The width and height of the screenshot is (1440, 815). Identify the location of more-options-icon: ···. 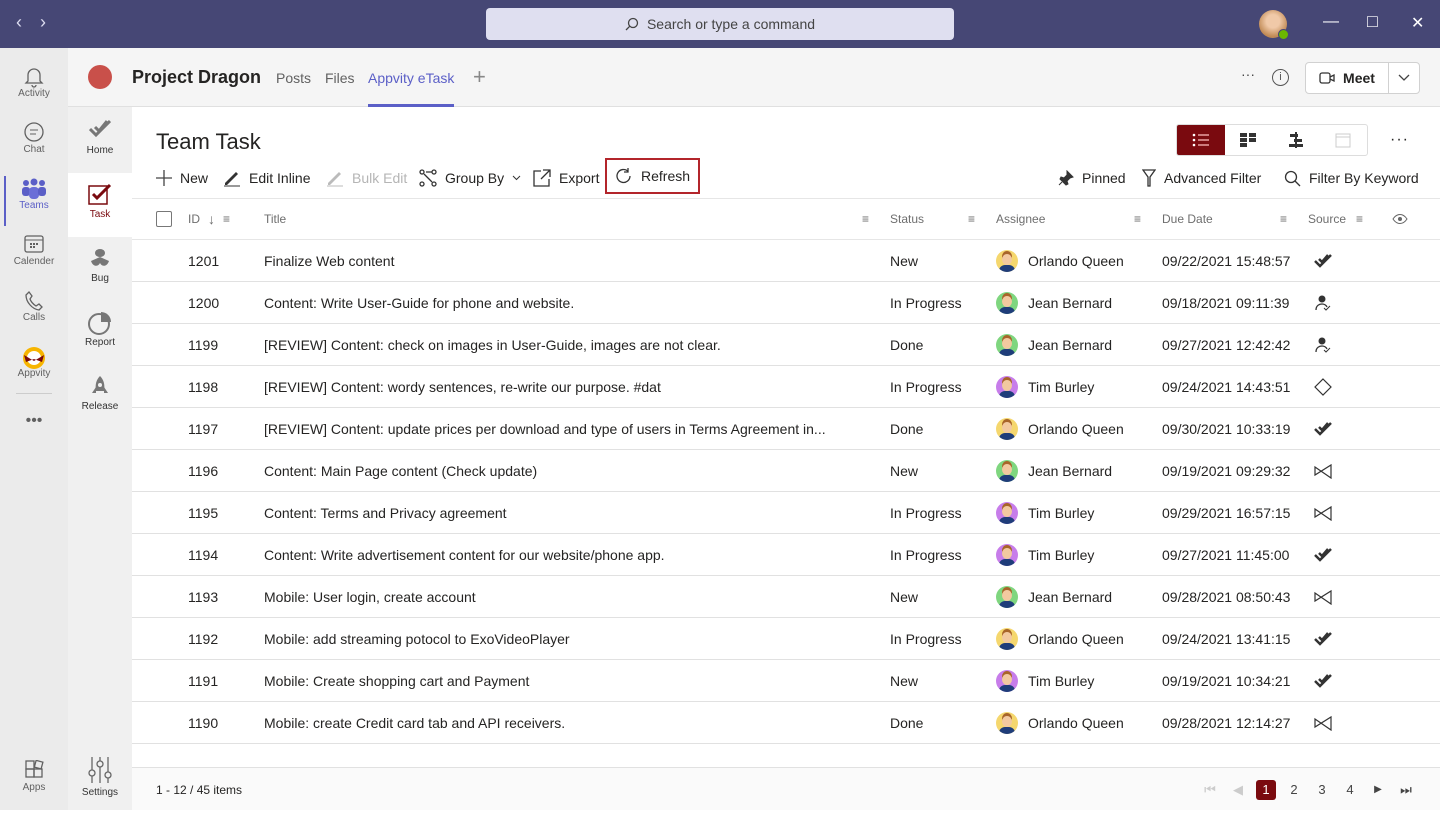
(1399, 139).